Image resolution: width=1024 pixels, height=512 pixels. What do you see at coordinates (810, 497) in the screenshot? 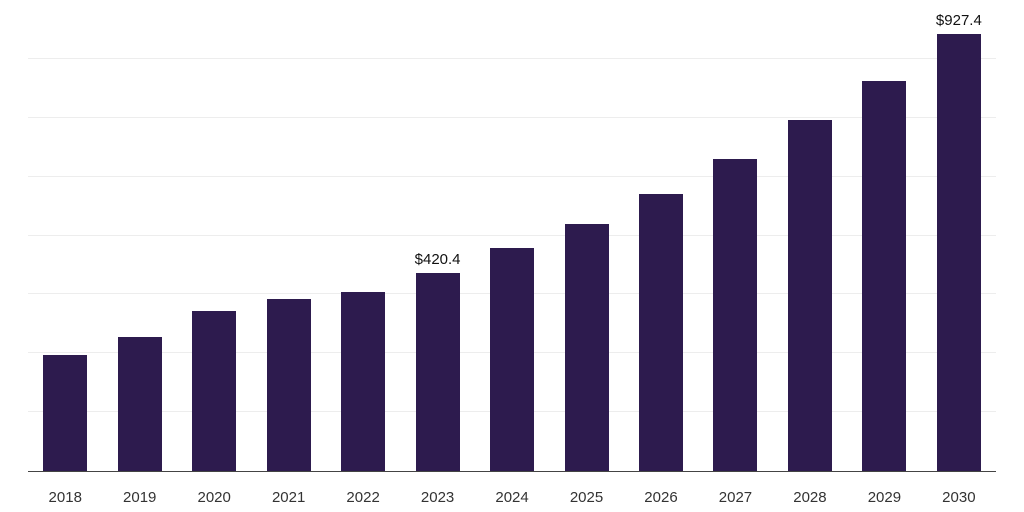
I see `x-tick-label: 2028` at bounding box center [810, 497].